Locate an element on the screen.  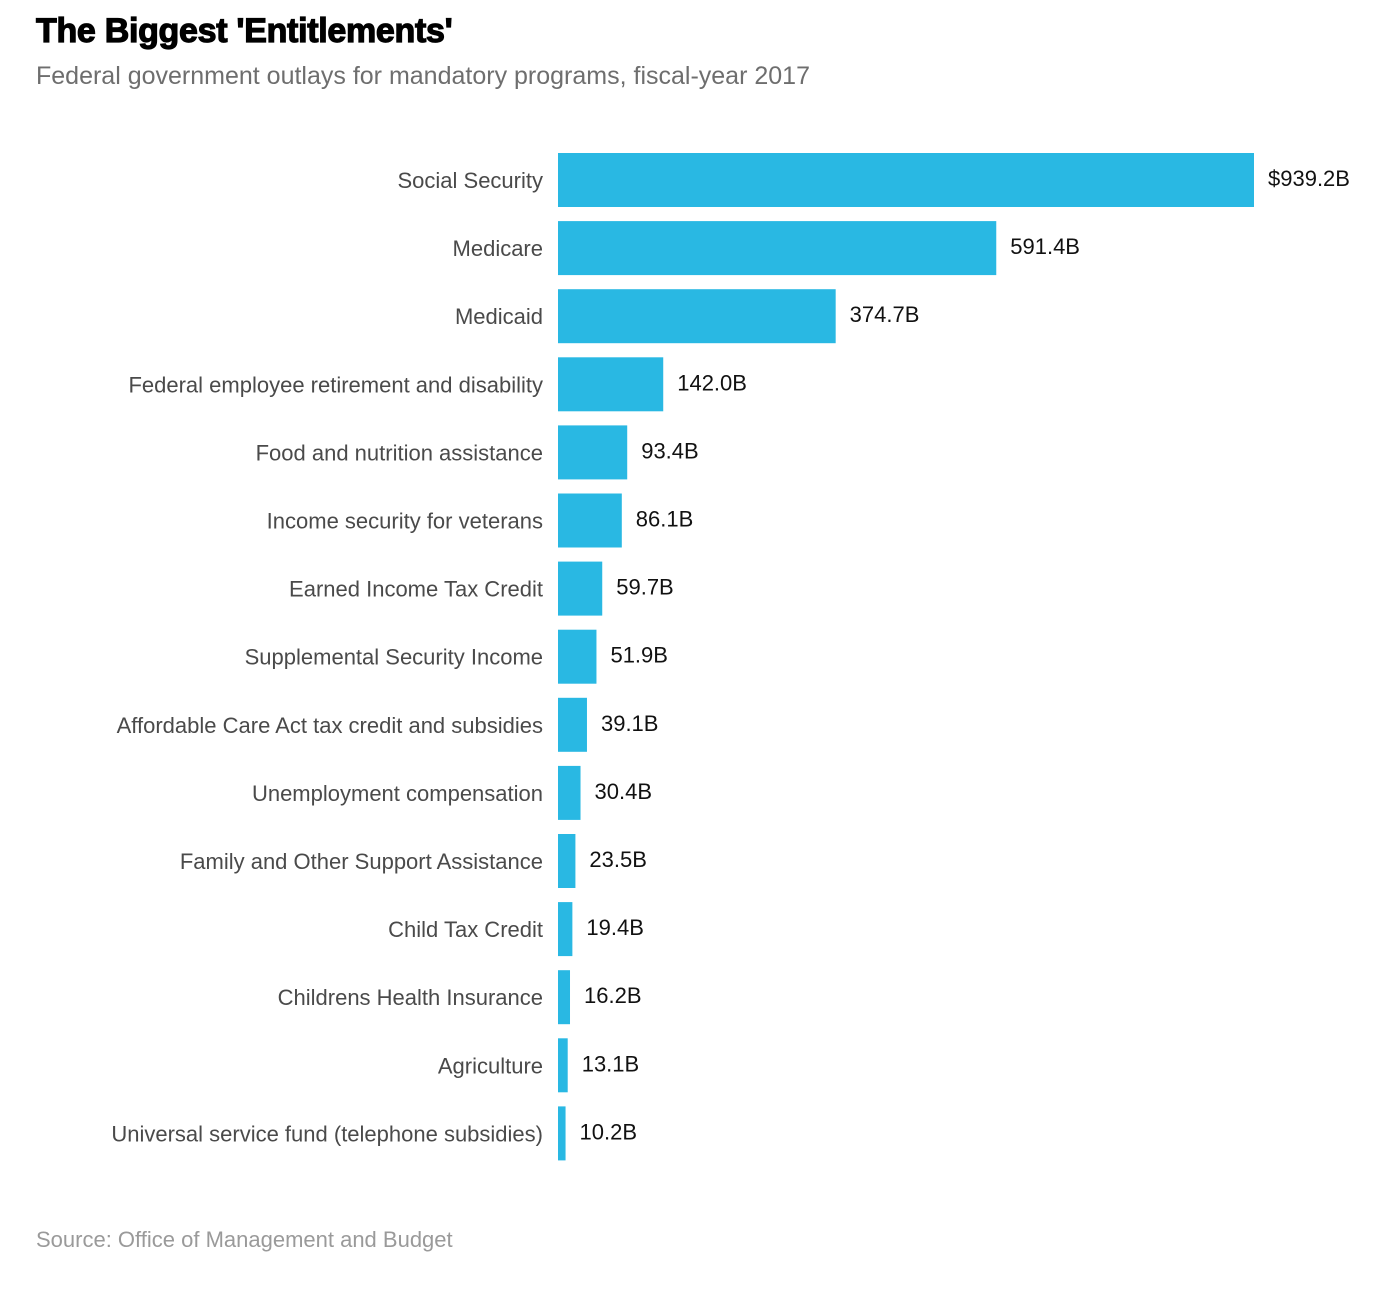
bar-row: Agriculture 13.1B is located at coordinates (539, 1065).